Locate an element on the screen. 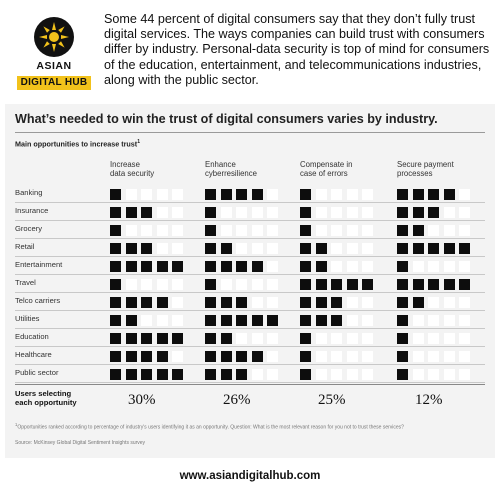 The width and height of the screenshot is (500, 500). row-label: Travel is located at coordinates (25, 282).